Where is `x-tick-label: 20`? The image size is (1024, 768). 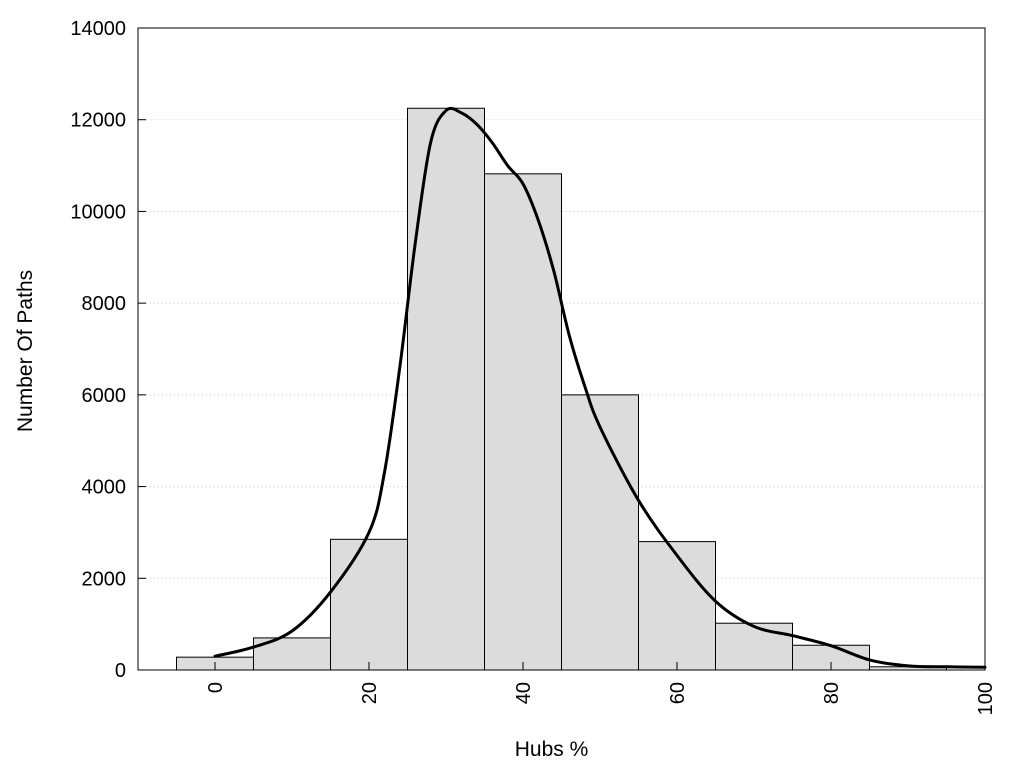
x-tick-label: 20 is located at coordinates (370, 693).